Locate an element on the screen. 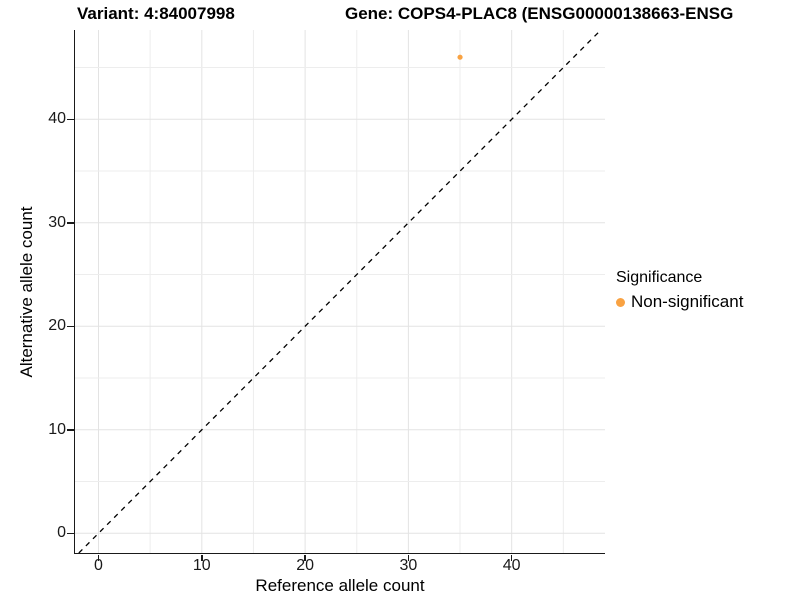 The image size is (800, 600). y-tick-label: 10 is located at coordinates (57, 429).